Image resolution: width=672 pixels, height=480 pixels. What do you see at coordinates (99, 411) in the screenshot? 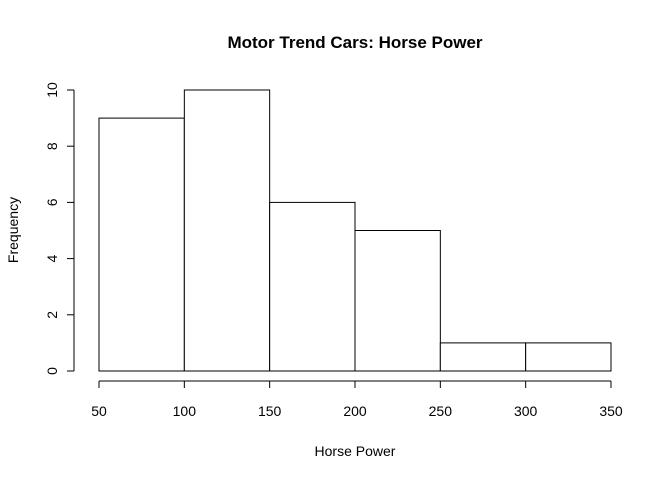
I see `x-tick-label-50: 50` at bounding box center [99, 411].